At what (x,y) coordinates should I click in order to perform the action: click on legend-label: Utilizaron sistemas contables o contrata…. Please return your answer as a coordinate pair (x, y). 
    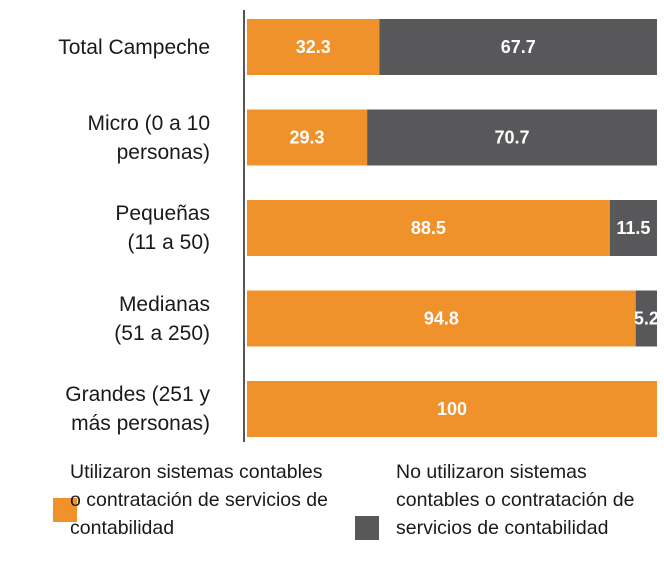
    Looking at the image, I should click on (199, 500).